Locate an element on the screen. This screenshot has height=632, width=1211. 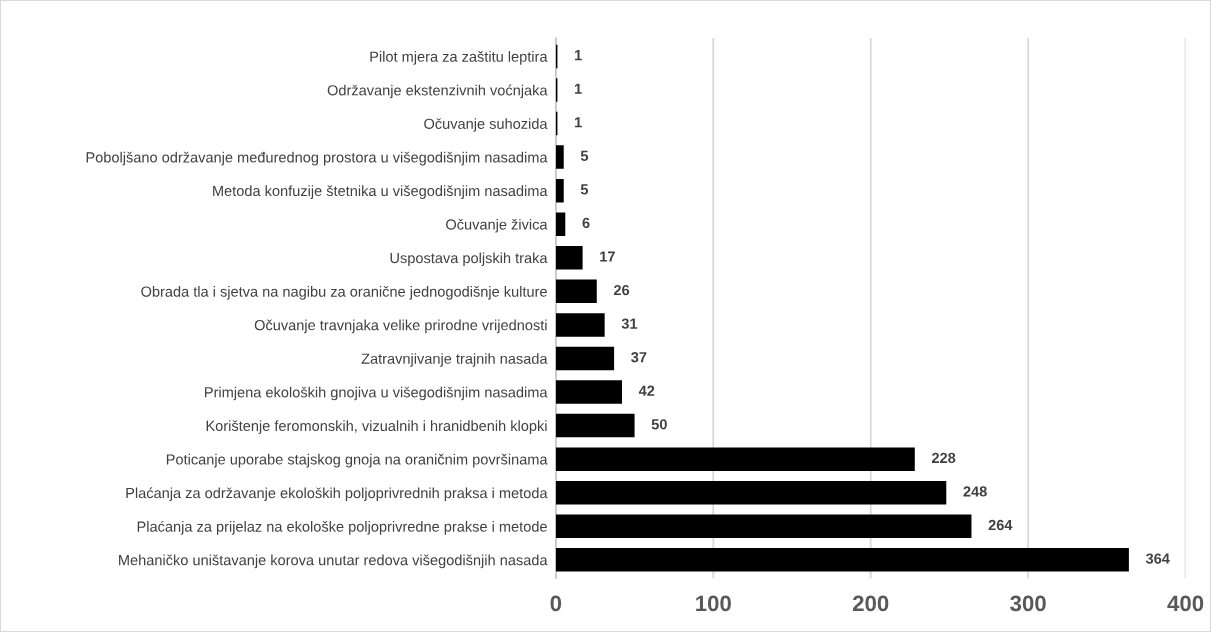
y-tick-label: Očuvanje živica is located at coordinates (497, 225).